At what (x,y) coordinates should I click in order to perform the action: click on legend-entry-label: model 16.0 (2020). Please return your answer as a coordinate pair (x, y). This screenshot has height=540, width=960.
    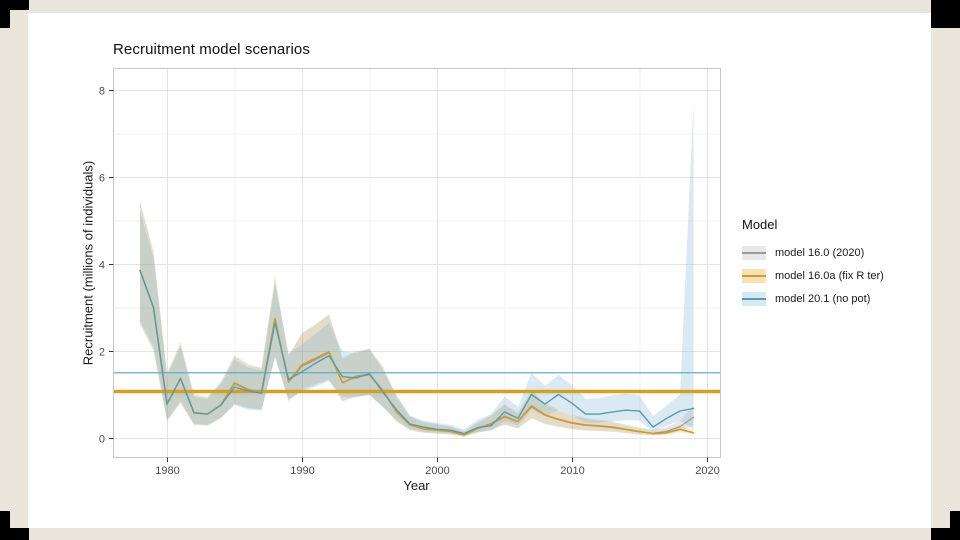
    Looking at the image, I should click on (820, 252).